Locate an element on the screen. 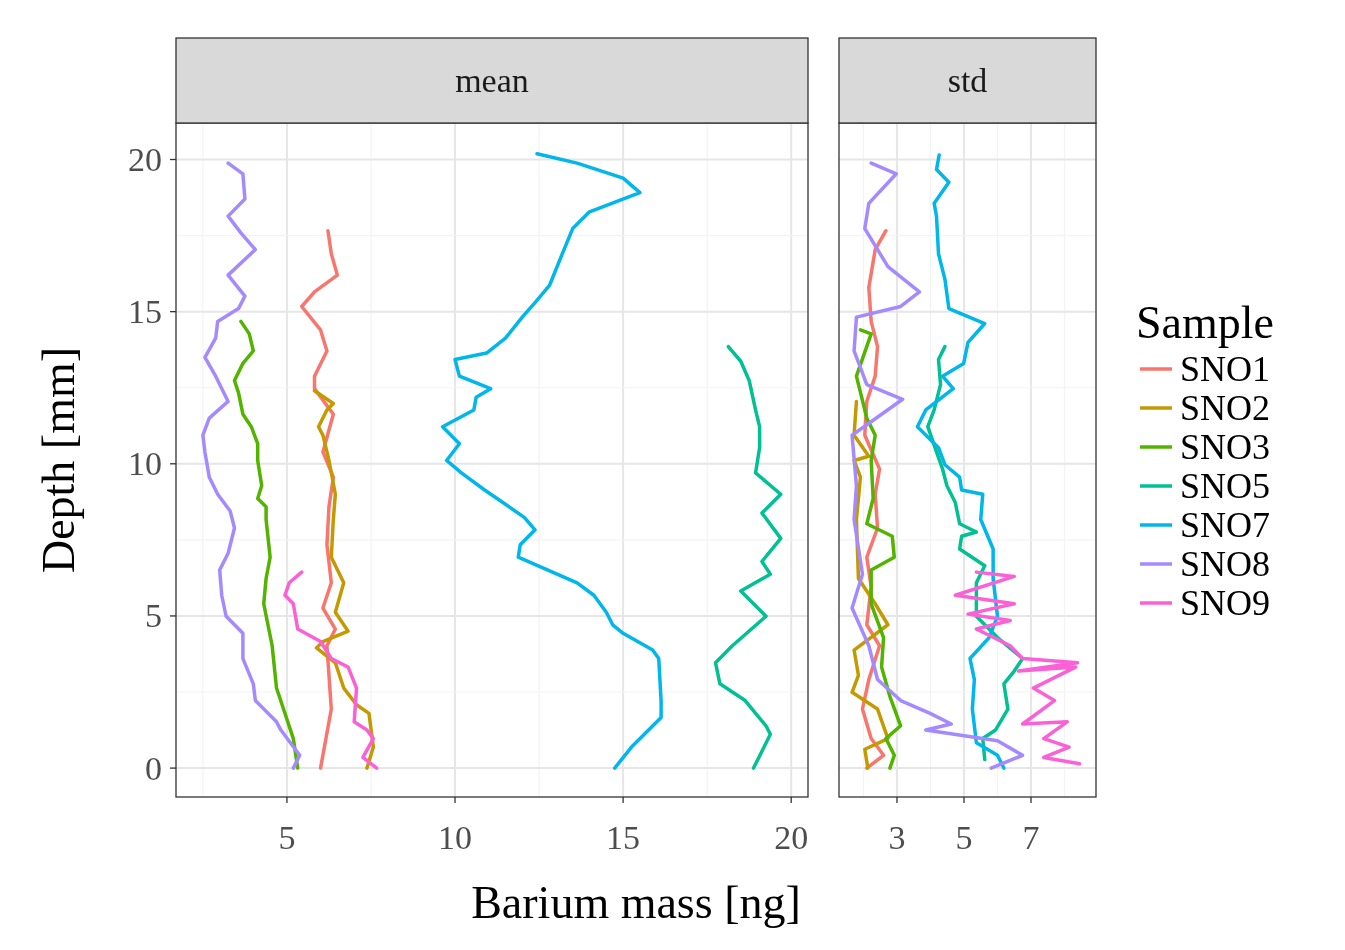 The height and width of the screenshot is (950, 1345). y-axis-title: Depth [mm] is located at coordinates (58, 460).